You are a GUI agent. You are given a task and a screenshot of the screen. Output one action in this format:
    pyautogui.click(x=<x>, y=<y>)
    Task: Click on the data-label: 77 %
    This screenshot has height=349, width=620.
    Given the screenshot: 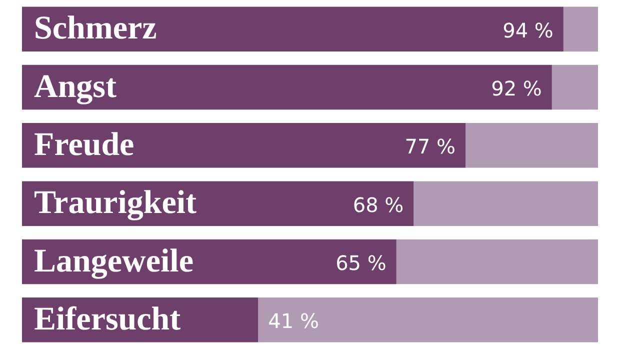 What is the action you would take?
    pyautogui.click(x=430, y=146)
    